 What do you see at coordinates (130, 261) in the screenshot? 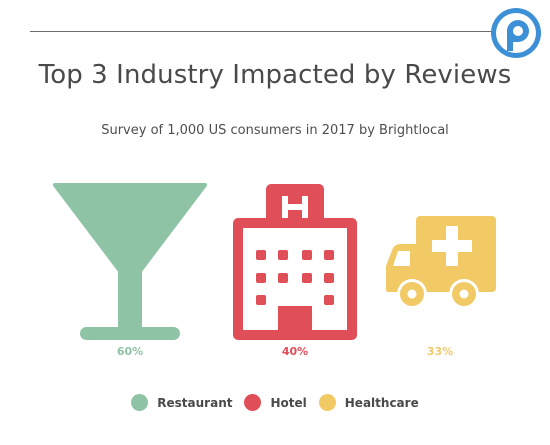
I see `cocktail-glass-icon` at bounding box center [130, 261].